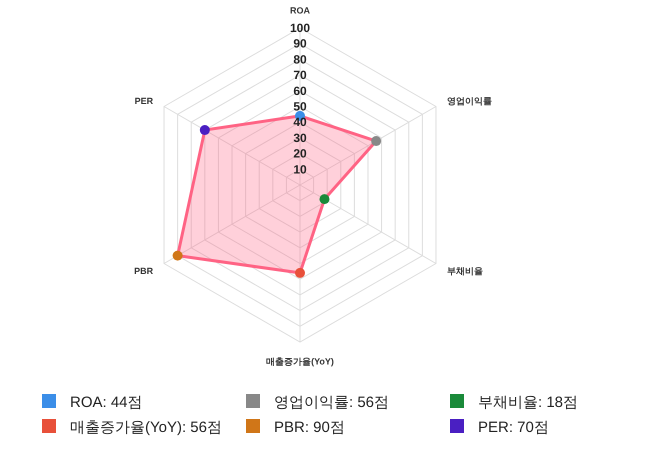 The width and height of the screenshot is (650, 450). Describe the element at coordinates (144, 101) in the screenshot. I see `spoke-label: PER` at that location.